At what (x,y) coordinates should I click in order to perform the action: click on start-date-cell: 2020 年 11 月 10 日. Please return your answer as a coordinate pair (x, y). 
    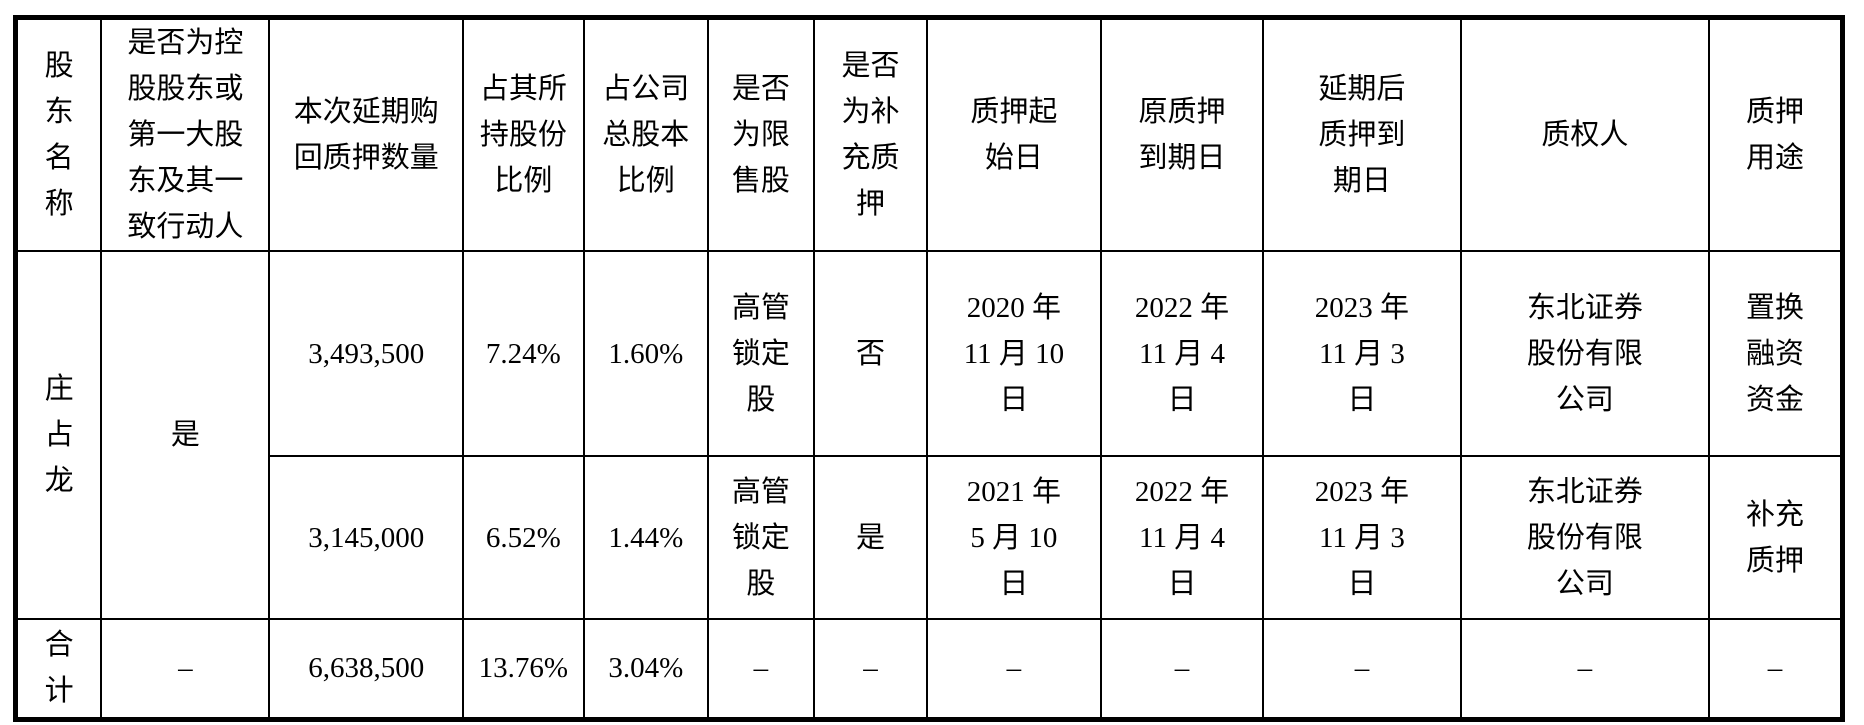
    Looking at the image, I should click on (1014, 353).